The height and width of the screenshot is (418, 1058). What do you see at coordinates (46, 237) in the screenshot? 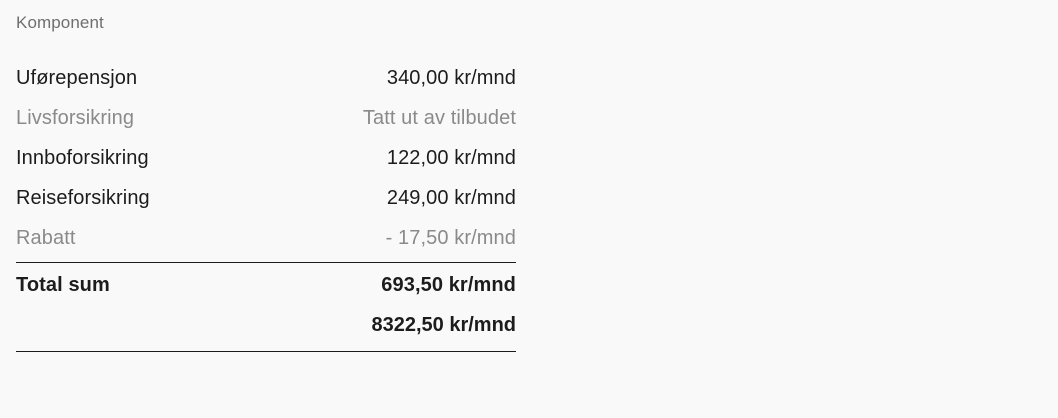
I see `row-name: Rabatt` at bounding box center [46, 237].